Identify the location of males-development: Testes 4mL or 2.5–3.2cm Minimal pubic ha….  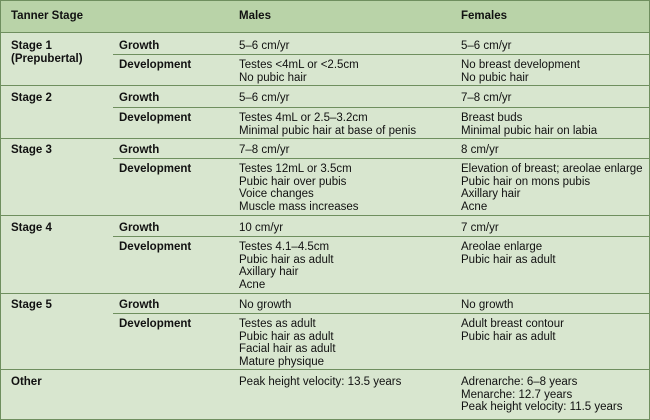
(328, 124).